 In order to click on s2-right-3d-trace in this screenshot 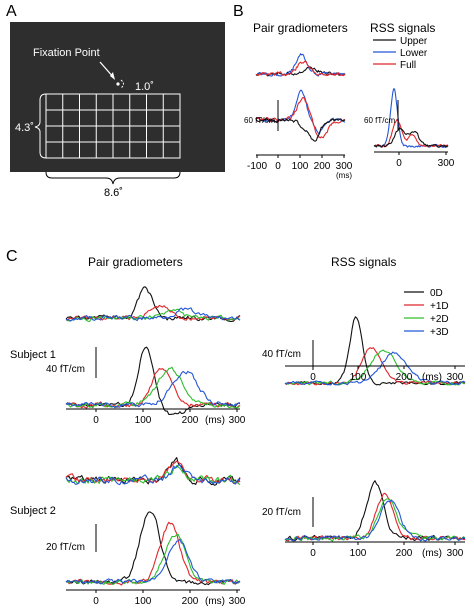, I will do `click(375, 520)`.